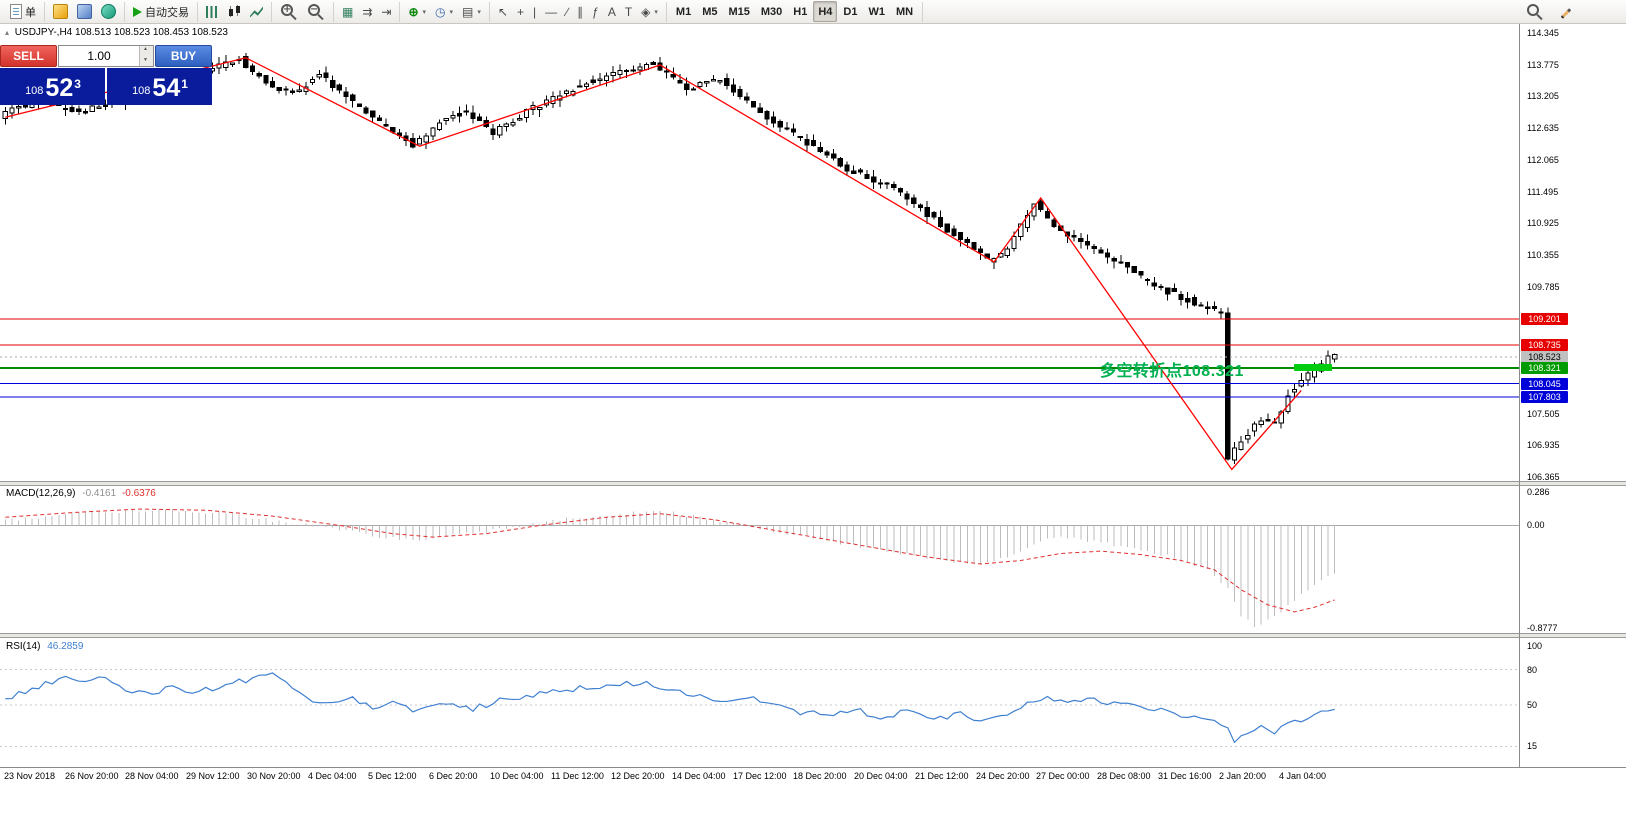 This screenshot has width=1626, height=813. I want to click on timeframe-d1-label: D1, so click(850, 11).